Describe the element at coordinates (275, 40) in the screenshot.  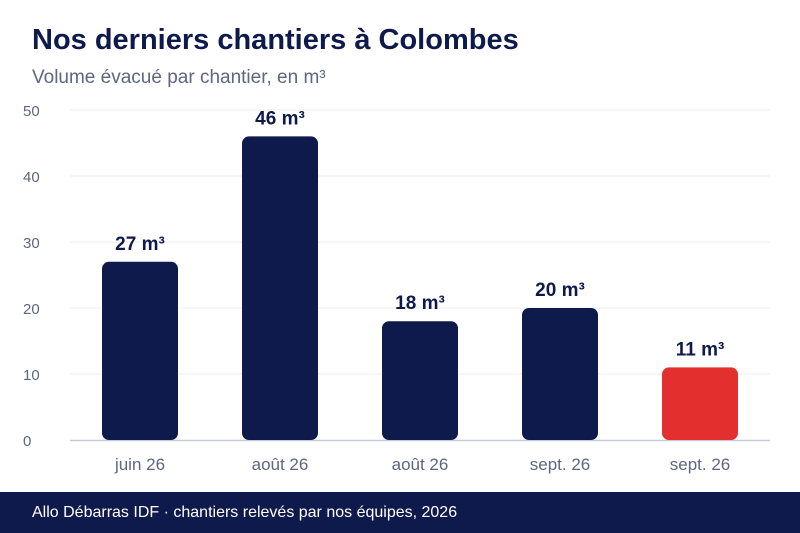
I see `chart-title: Nos derniers chantiers à Colombes` at that location.